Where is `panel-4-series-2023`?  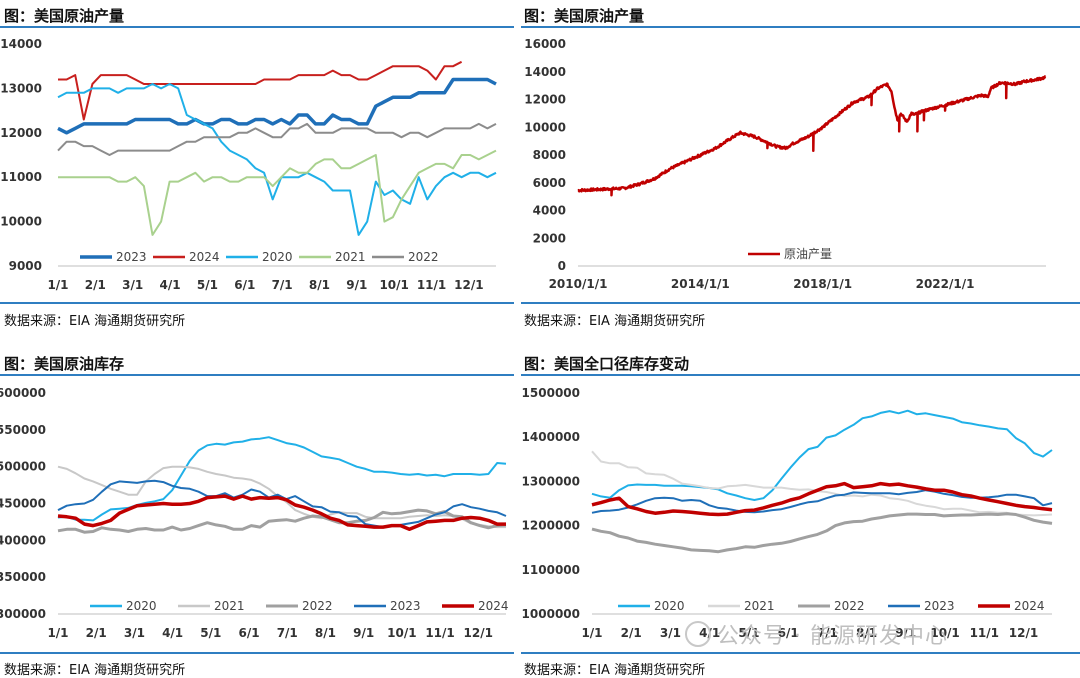 panel-4-series-2023 is located at coordinates (822, 501).